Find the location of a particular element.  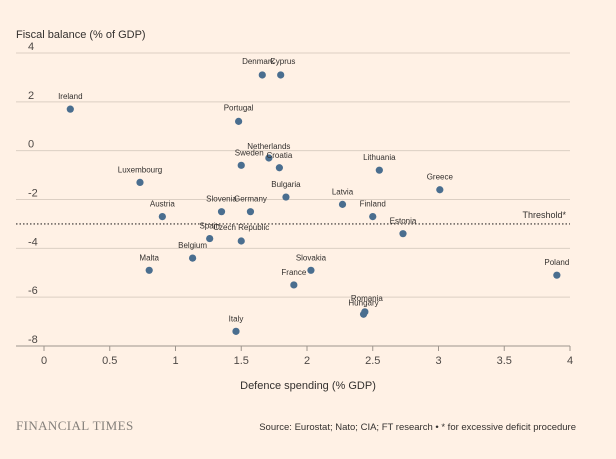

point-label: Estonia is located at coordinates (403, 221).